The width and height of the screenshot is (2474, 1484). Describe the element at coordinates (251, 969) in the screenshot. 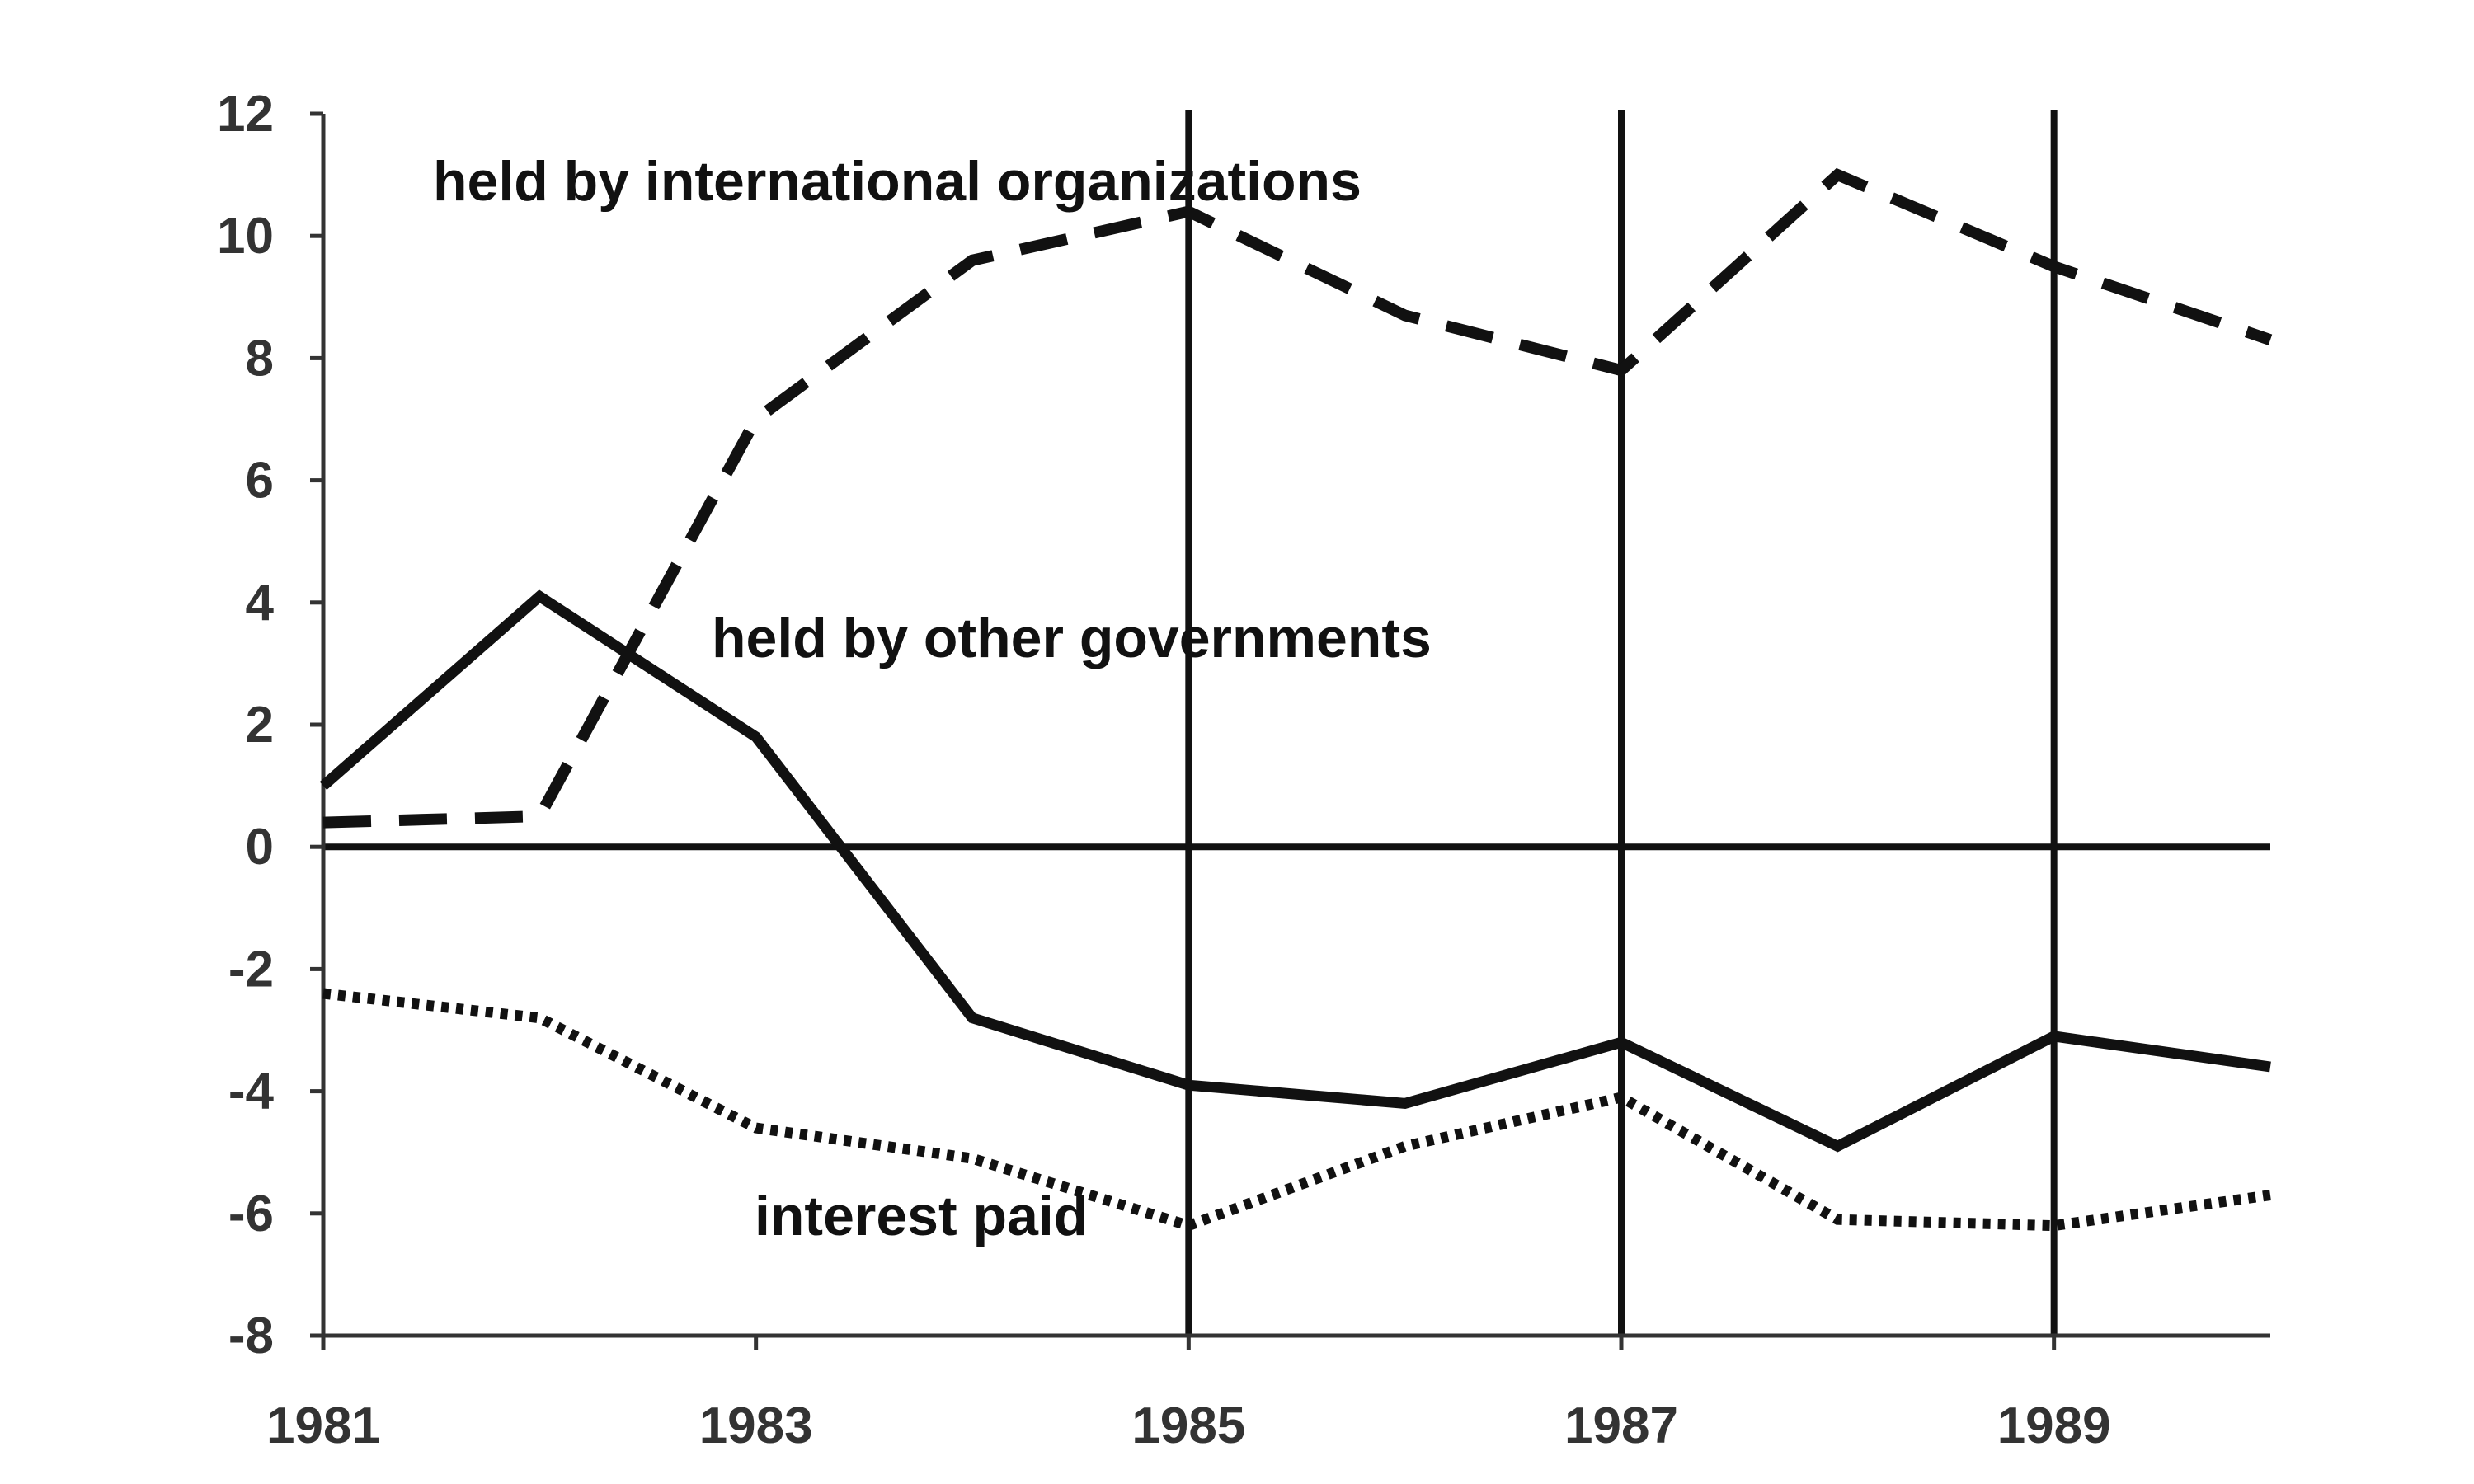

I see `y-tick-label: -2` at that location.